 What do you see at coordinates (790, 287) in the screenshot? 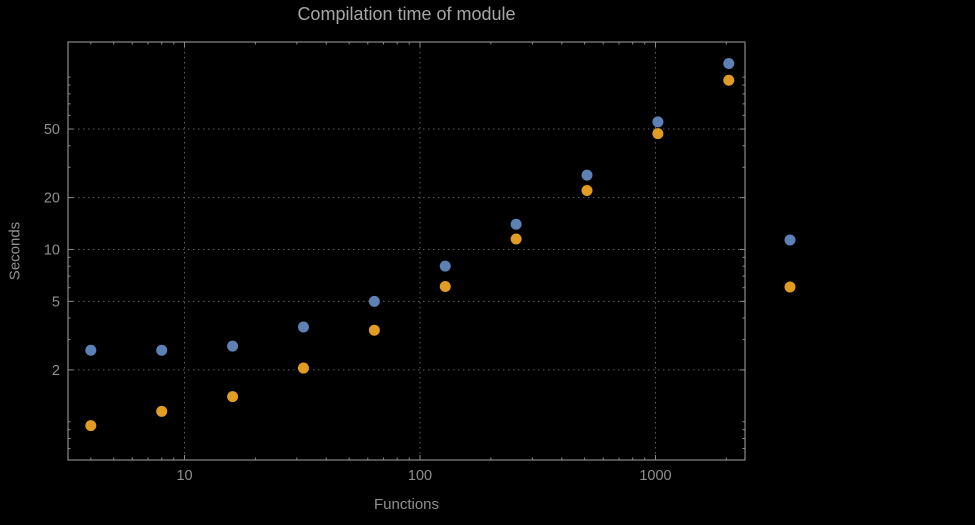
I see `legend-marker-orange` at bounding box center [790, 287].